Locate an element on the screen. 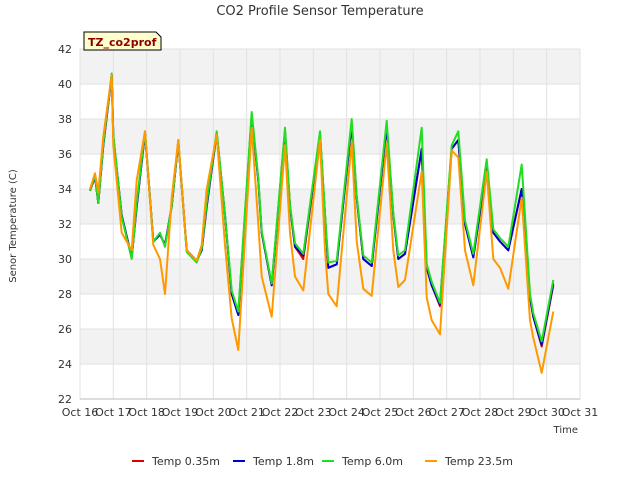 This screenshot has width=640, height=480. y-tick-label: 32 is located at coordinates (65, 224).